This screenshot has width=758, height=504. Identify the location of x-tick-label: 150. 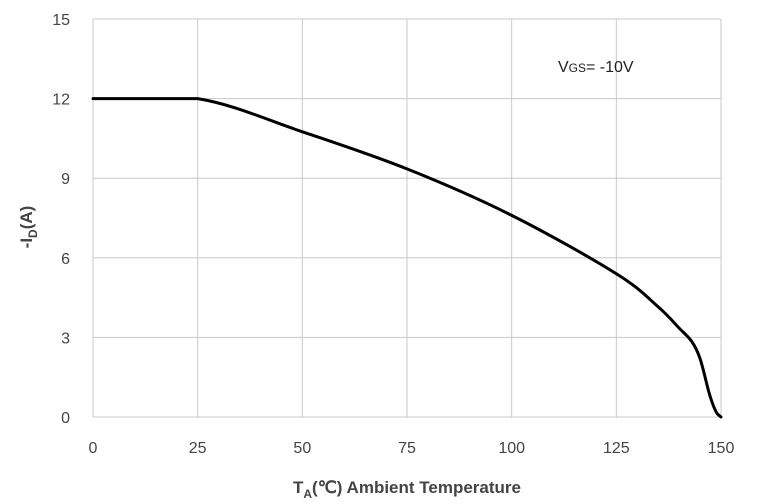
(721, 448).